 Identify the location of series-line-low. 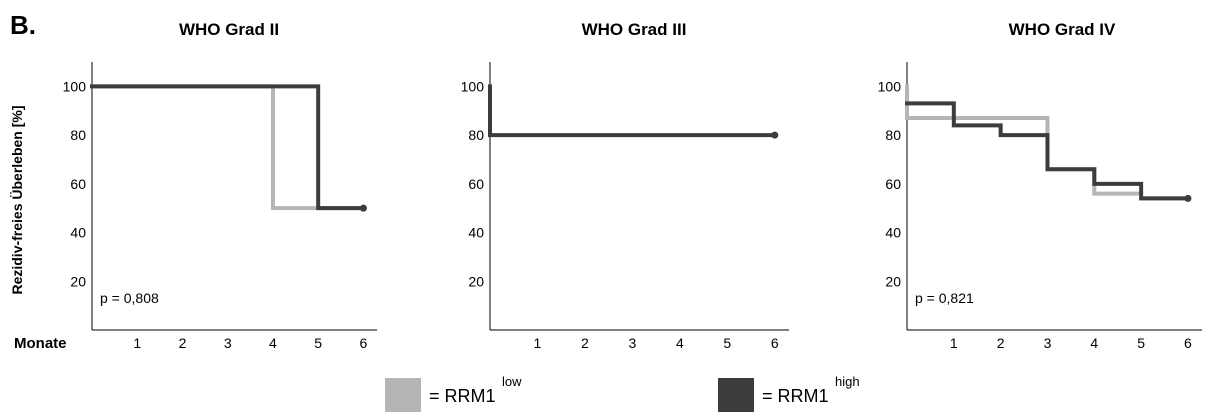
(228, 147).